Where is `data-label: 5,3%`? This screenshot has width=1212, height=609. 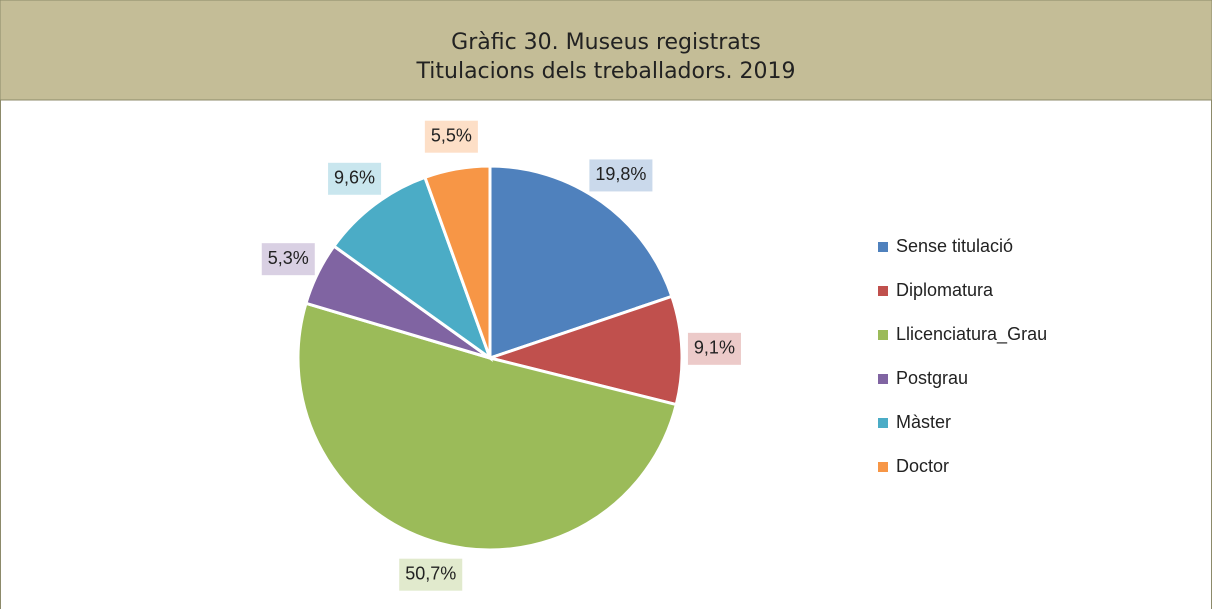
data-label: 5,3% is located at coordinates (288, 258).